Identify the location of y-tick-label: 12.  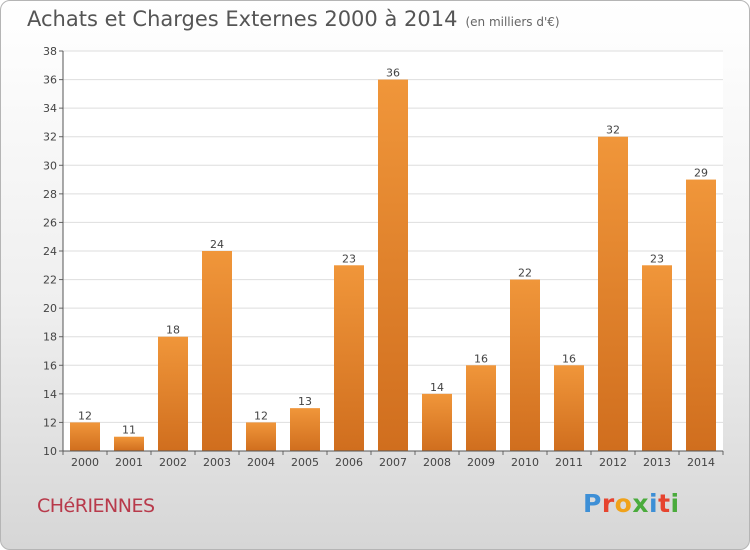
(50, 422).